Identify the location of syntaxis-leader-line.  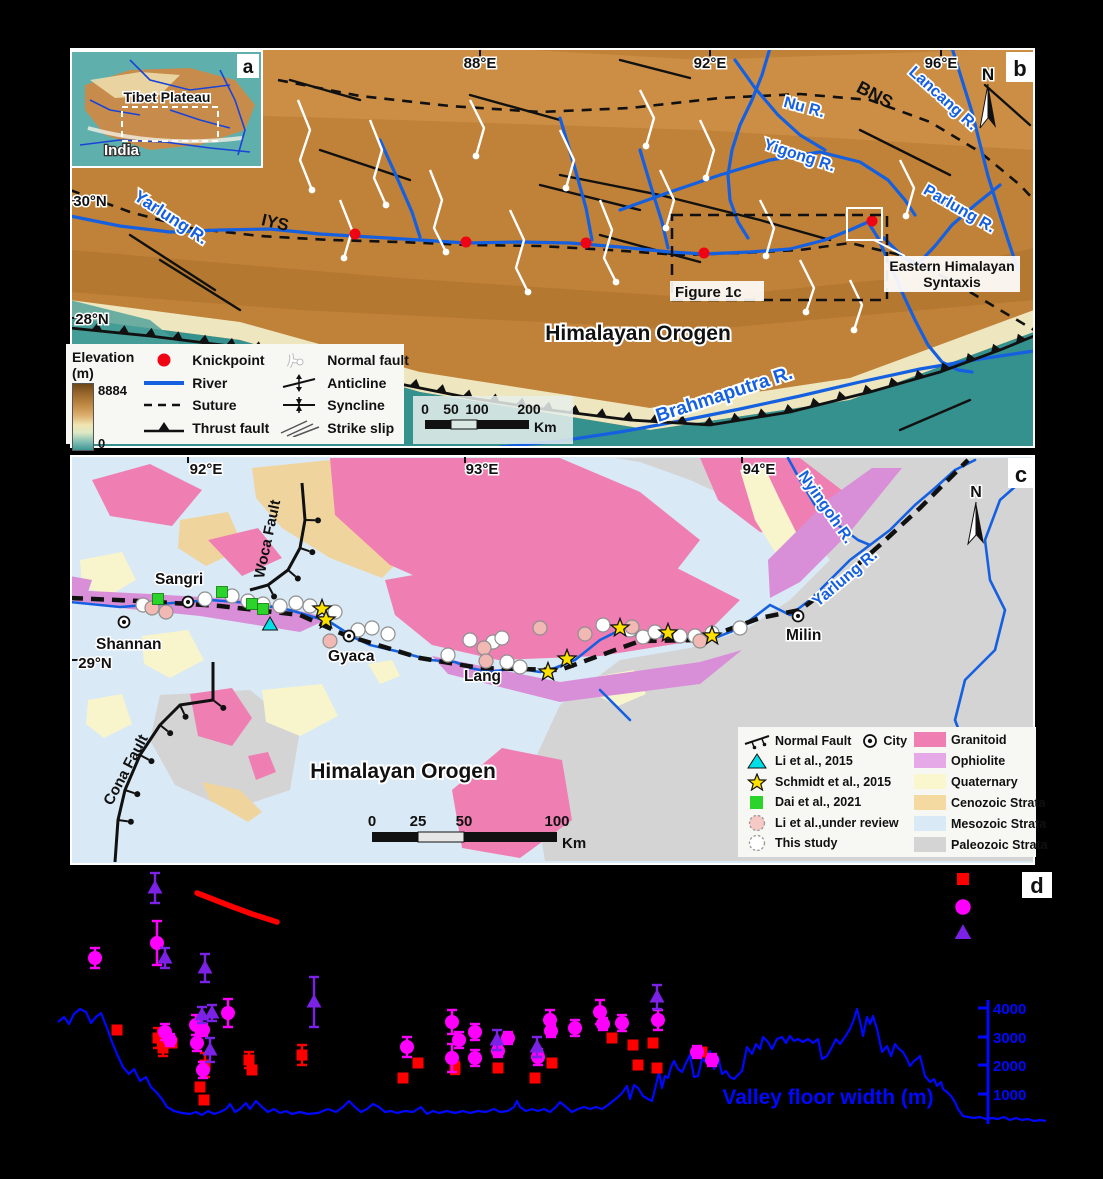
(889, 248).